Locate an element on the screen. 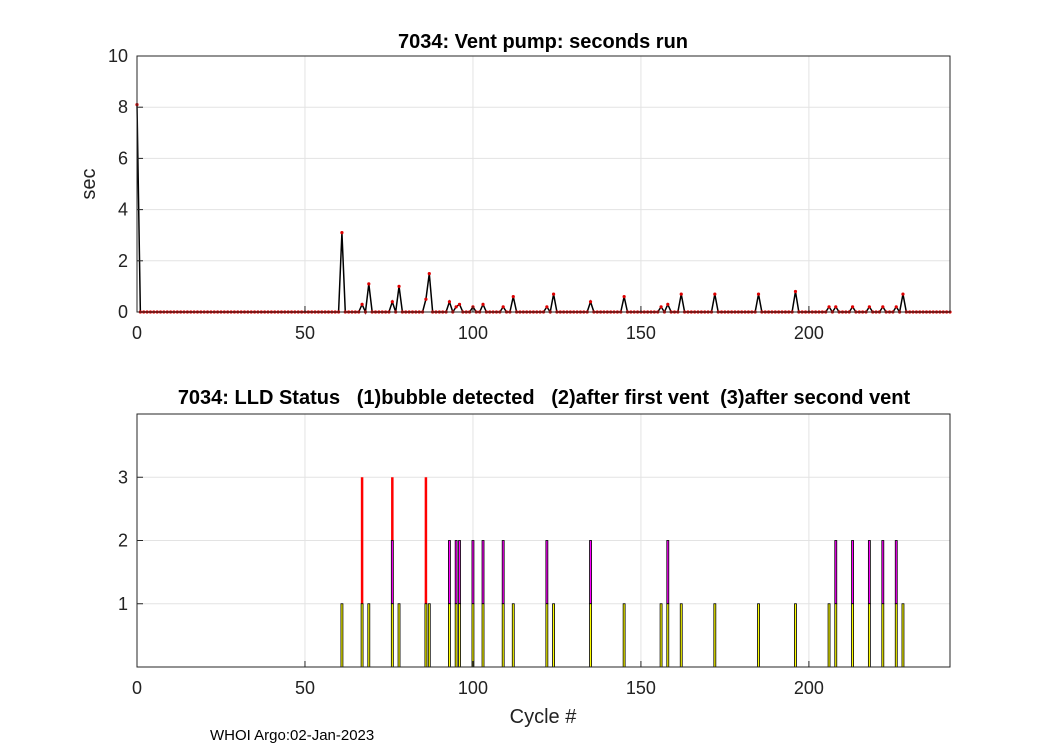  vent-pump-xtick-label: 200 is located at coordinates (809, 333).